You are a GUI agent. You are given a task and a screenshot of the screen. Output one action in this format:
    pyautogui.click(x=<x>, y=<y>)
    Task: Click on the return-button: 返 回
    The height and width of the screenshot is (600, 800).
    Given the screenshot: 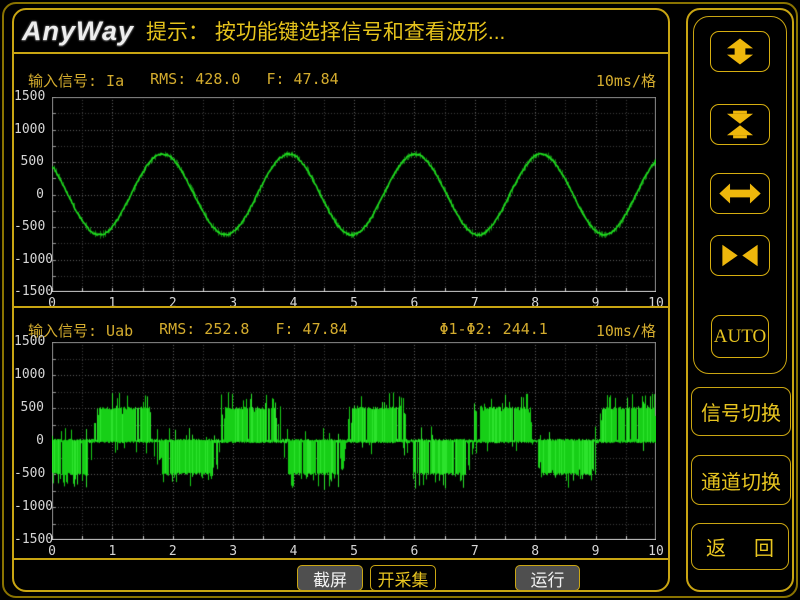 What is the action you would take?
    pyautogui.click(x=740, y=546)
    